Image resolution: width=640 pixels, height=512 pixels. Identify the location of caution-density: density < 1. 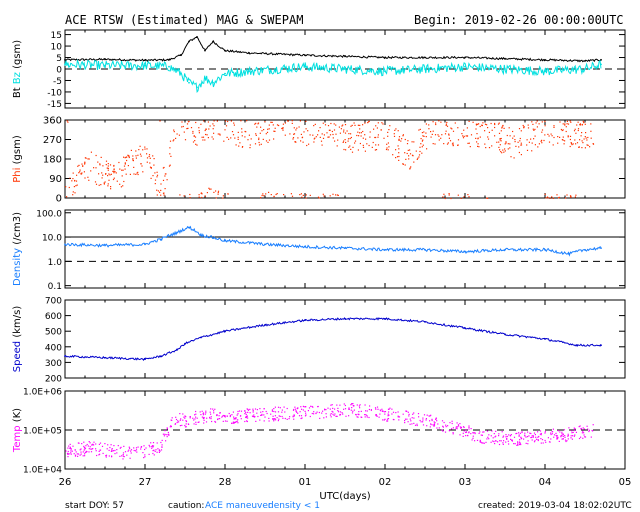
(294, 506).